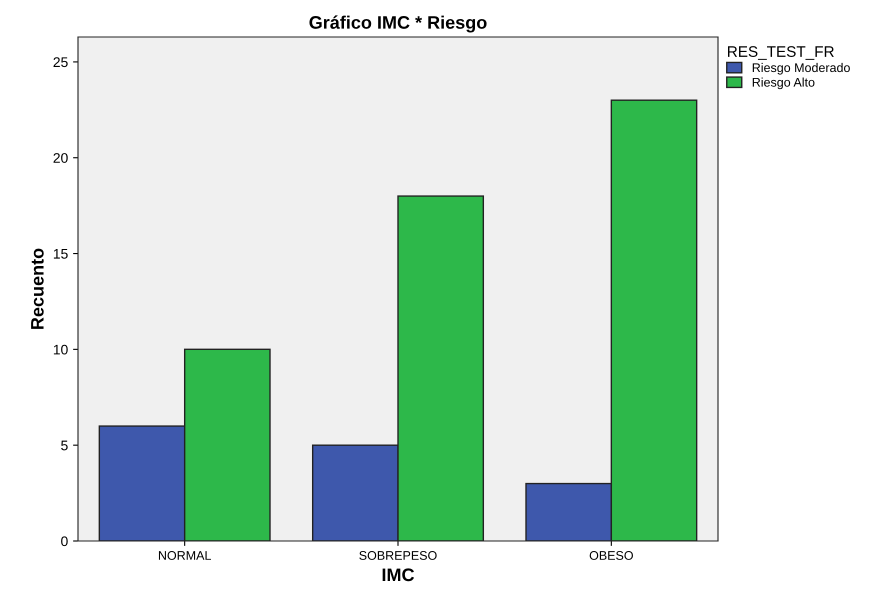 The width and height of the screenshot is (883, 594). Describe the element at coordinates (801, 68) in the screenshot. I see `legend-label: Riesgo Moderado` at that location.